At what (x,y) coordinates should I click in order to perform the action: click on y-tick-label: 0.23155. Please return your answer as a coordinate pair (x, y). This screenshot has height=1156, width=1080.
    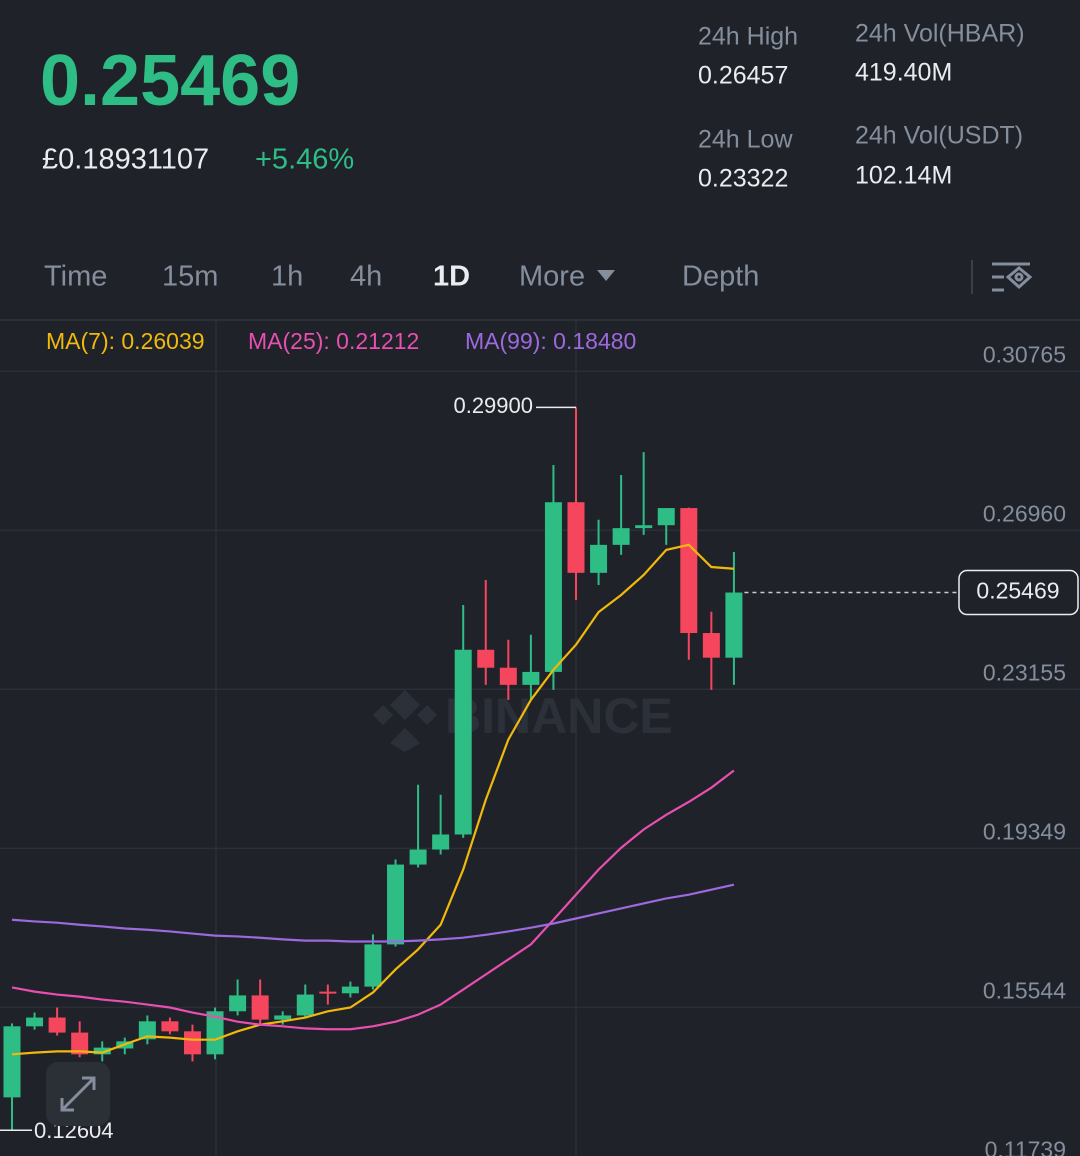
    Looking at the image, I should click on (1024, 672).